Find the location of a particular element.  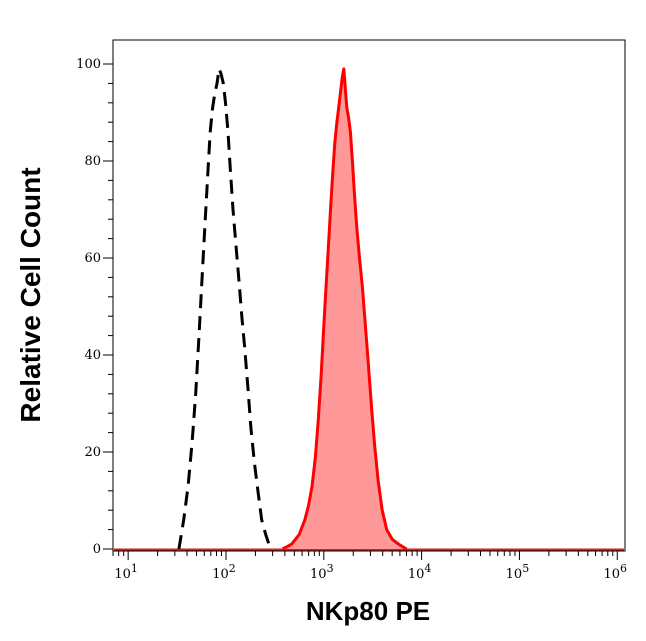

x-tick-label: 10⁴ is located at coordinates (420, 572).